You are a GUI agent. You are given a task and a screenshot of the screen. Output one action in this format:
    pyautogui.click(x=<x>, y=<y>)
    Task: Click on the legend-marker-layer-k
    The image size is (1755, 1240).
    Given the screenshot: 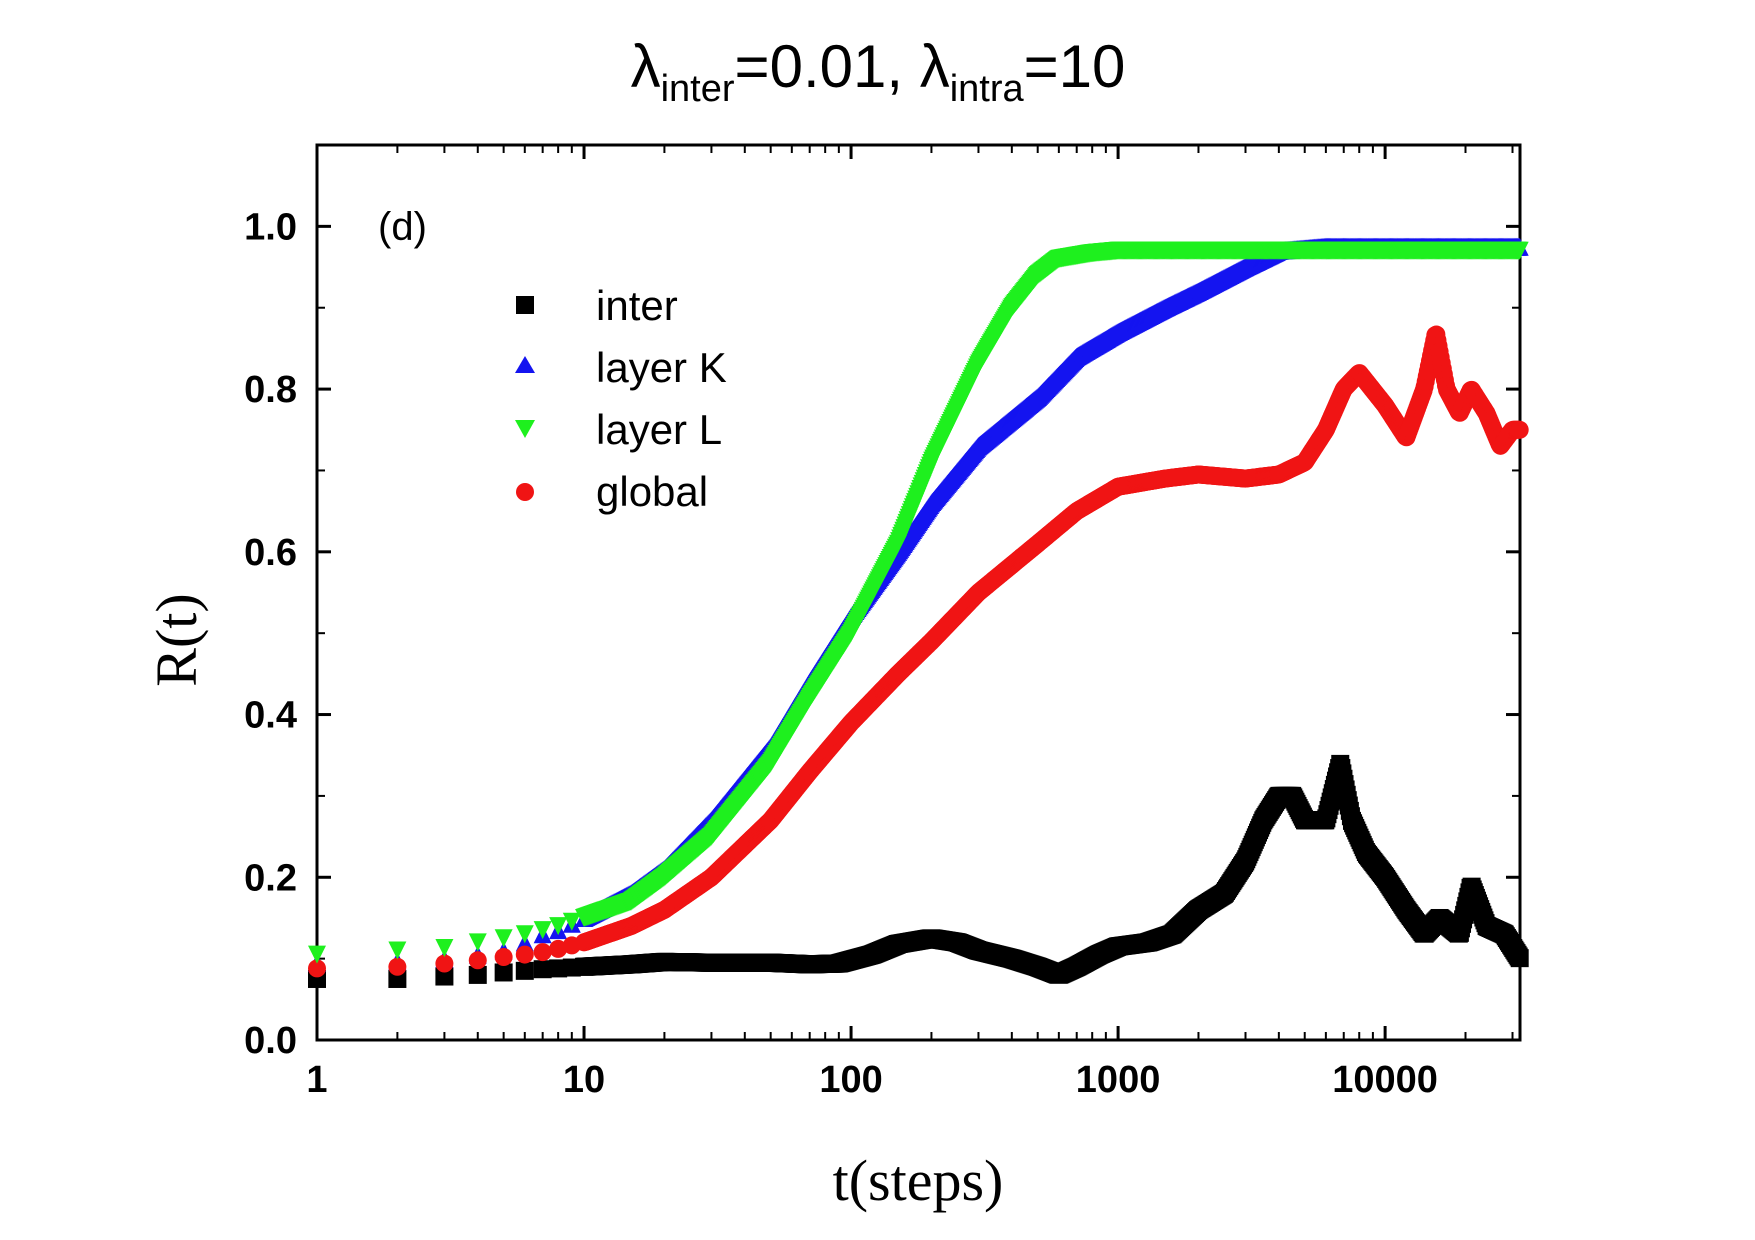 What is the action you would take?
    pyautogui.click(x=525, y=364)
    